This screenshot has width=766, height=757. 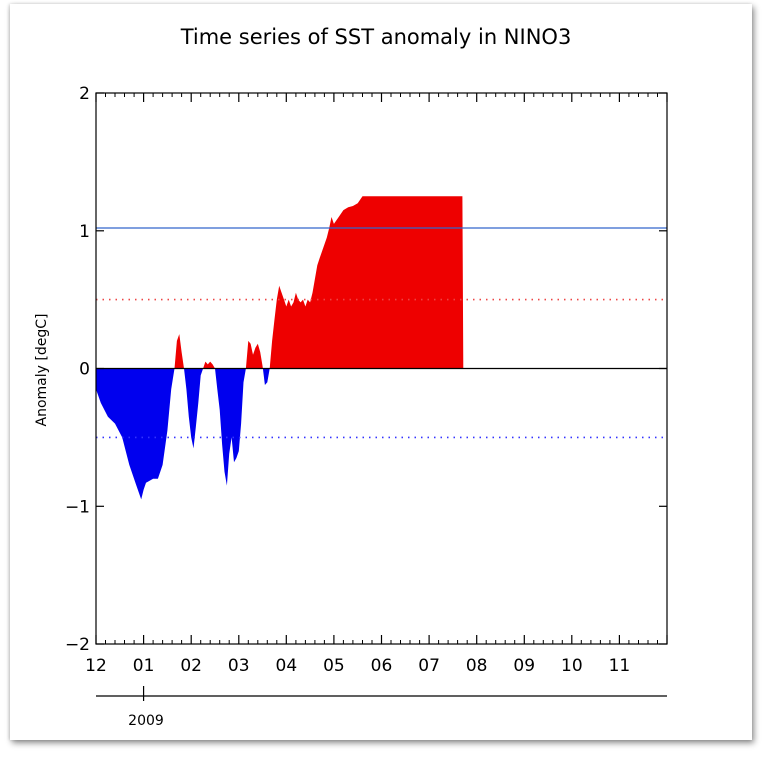 I want to click on year-label: 2009, so click(x=146, y=721).